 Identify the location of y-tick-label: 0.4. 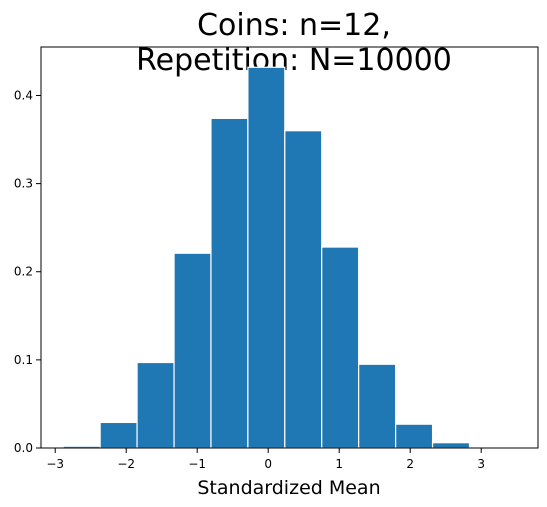
(23, 95).